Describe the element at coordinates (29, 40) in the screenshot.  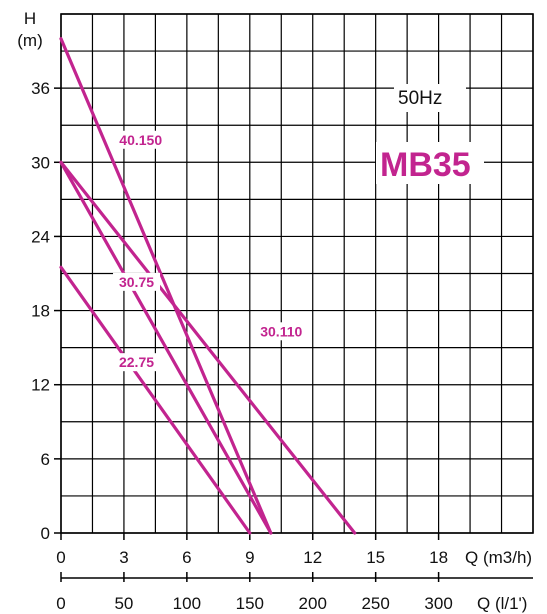
I see `y-axis-unit: (m)` at that location.